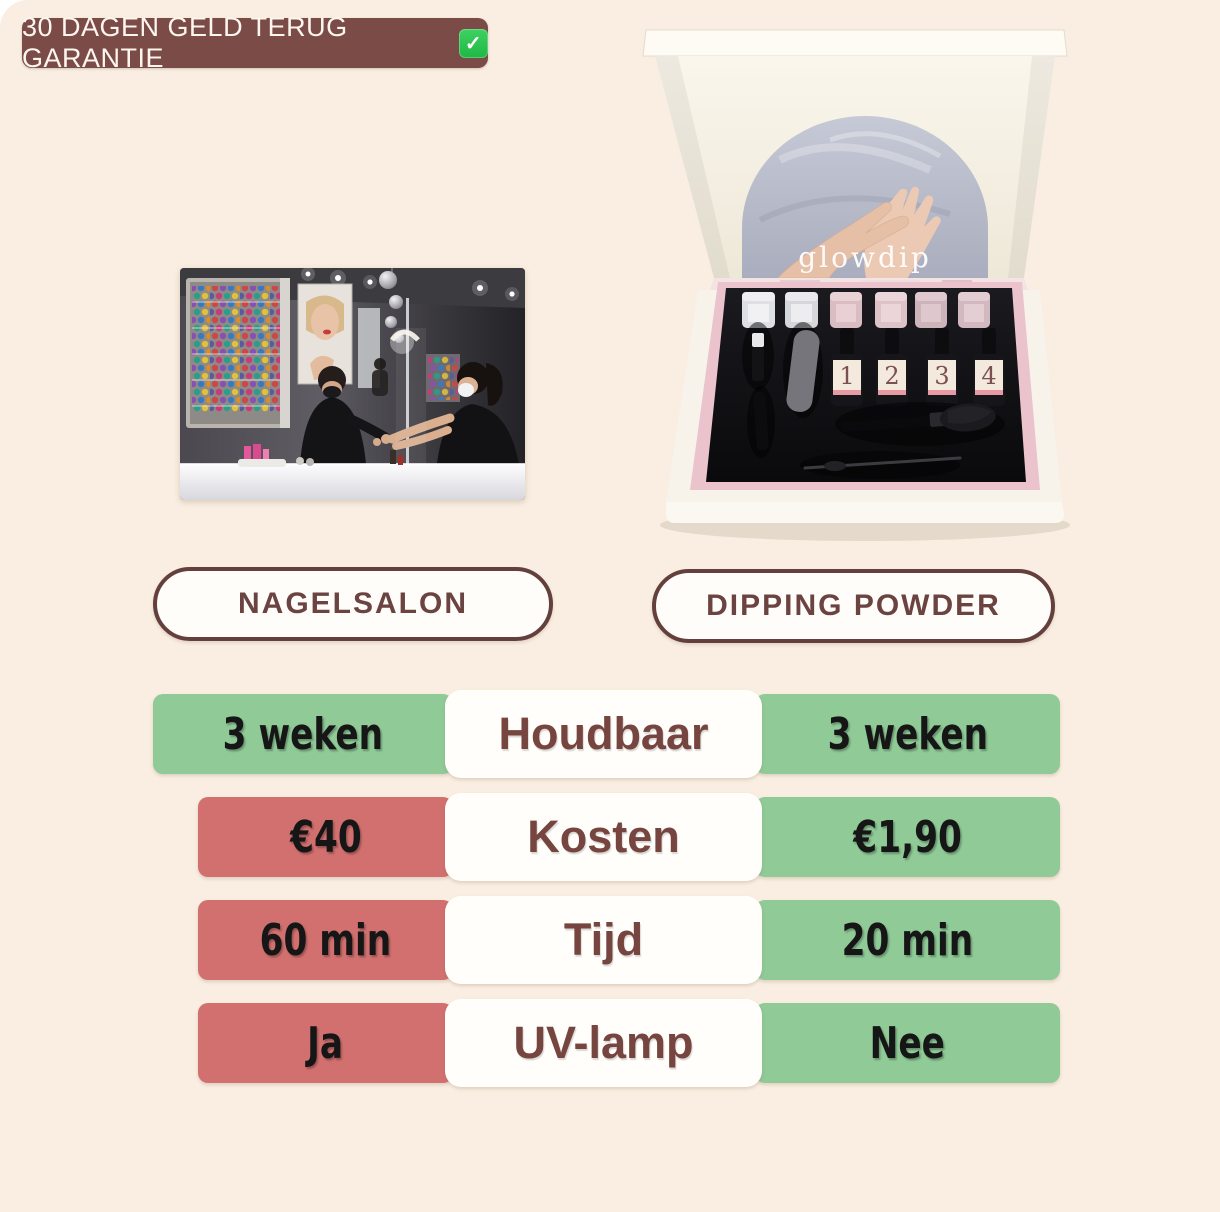  Describe the element at coordinates (891, 376) in the screenshot. I see `svg-text: 2` at that location.